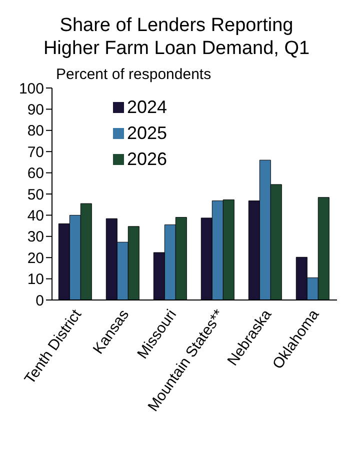 This screenshot has width=353, height=456. What do you see at coordinates (35, 152) in the screenshot?
I see `y-tick-label: 70` at bounding box center [35, 152].